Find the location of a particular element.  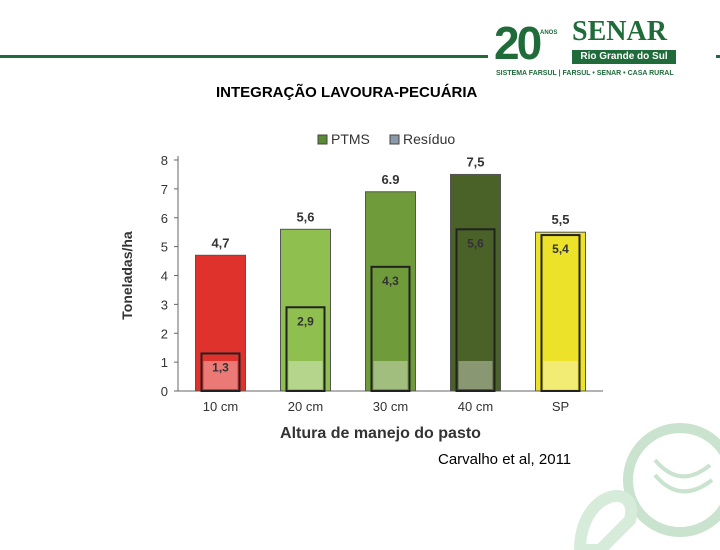

y-tick-label: 0 is located at coordinates (164, 391).